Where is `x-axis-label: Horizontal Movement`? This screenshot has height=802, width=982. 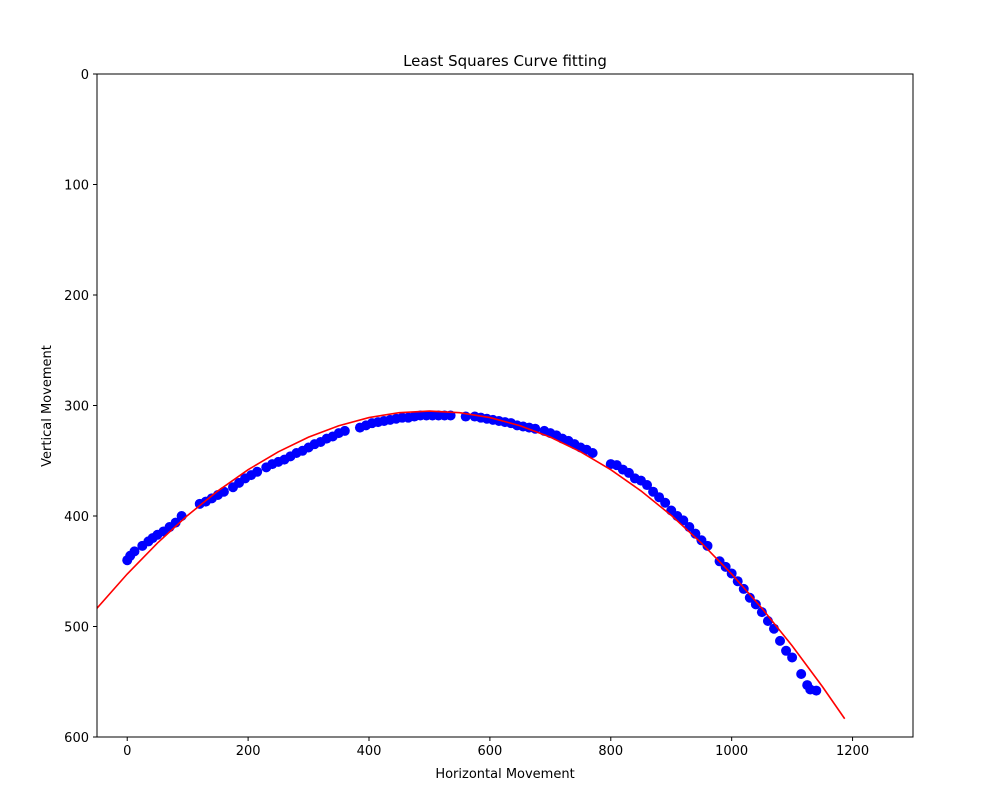 x-axis-label: Horizontal Movement is located at coordinates (504, 774).